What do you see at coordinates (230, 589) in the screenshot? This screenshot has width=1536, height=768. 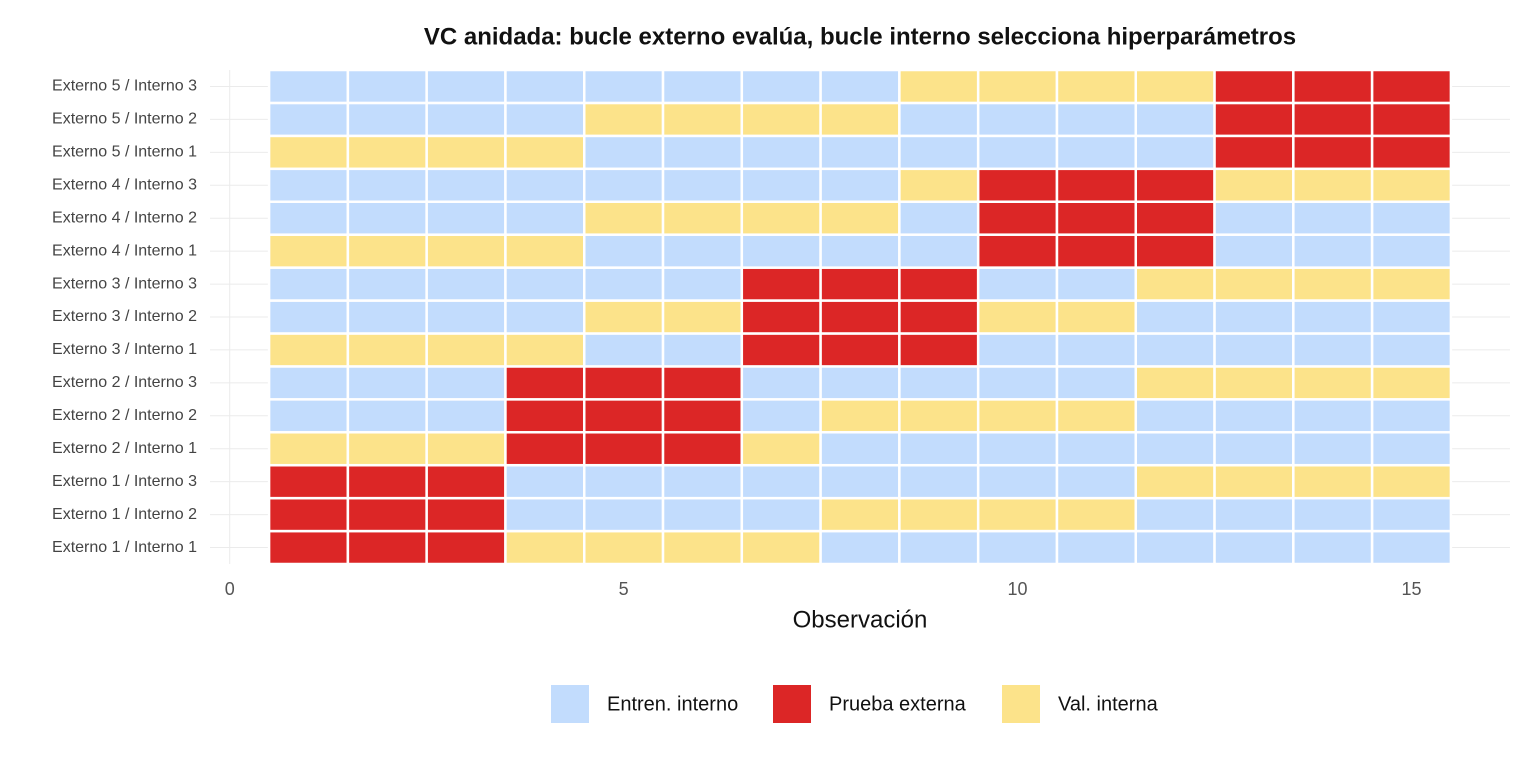 I see `x-tick-label: 0` at bounding box center [230, 589].